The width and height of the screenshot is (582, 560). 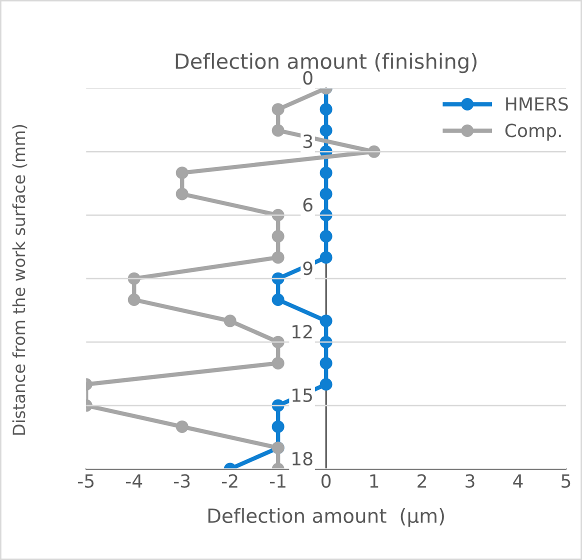 What do you see at coordinates (86, 481) in the screenshot?
I see `x-tick-label: -5` at bounding box center [86, 481].